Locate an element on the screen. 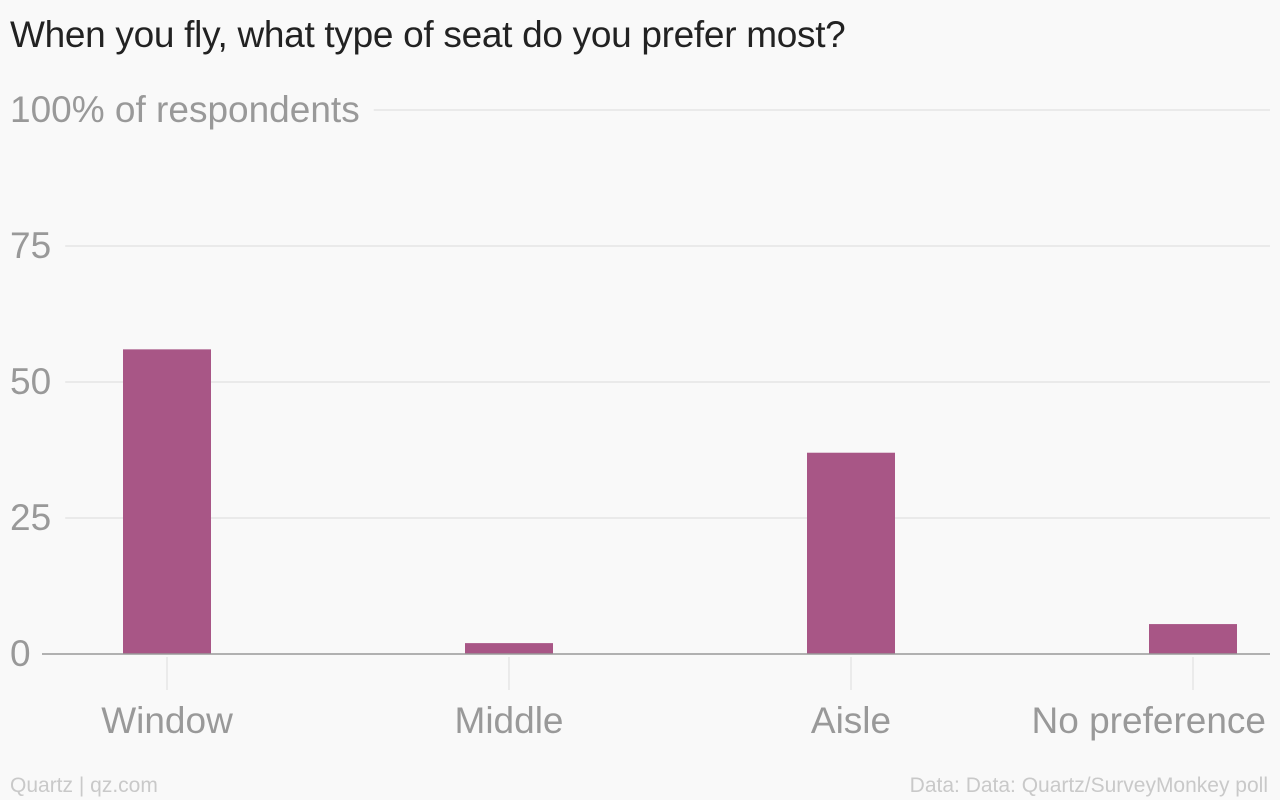 This screenshot has width=1280, height=800. x-tick-label: No preference is located at coordinates (1149, 720).